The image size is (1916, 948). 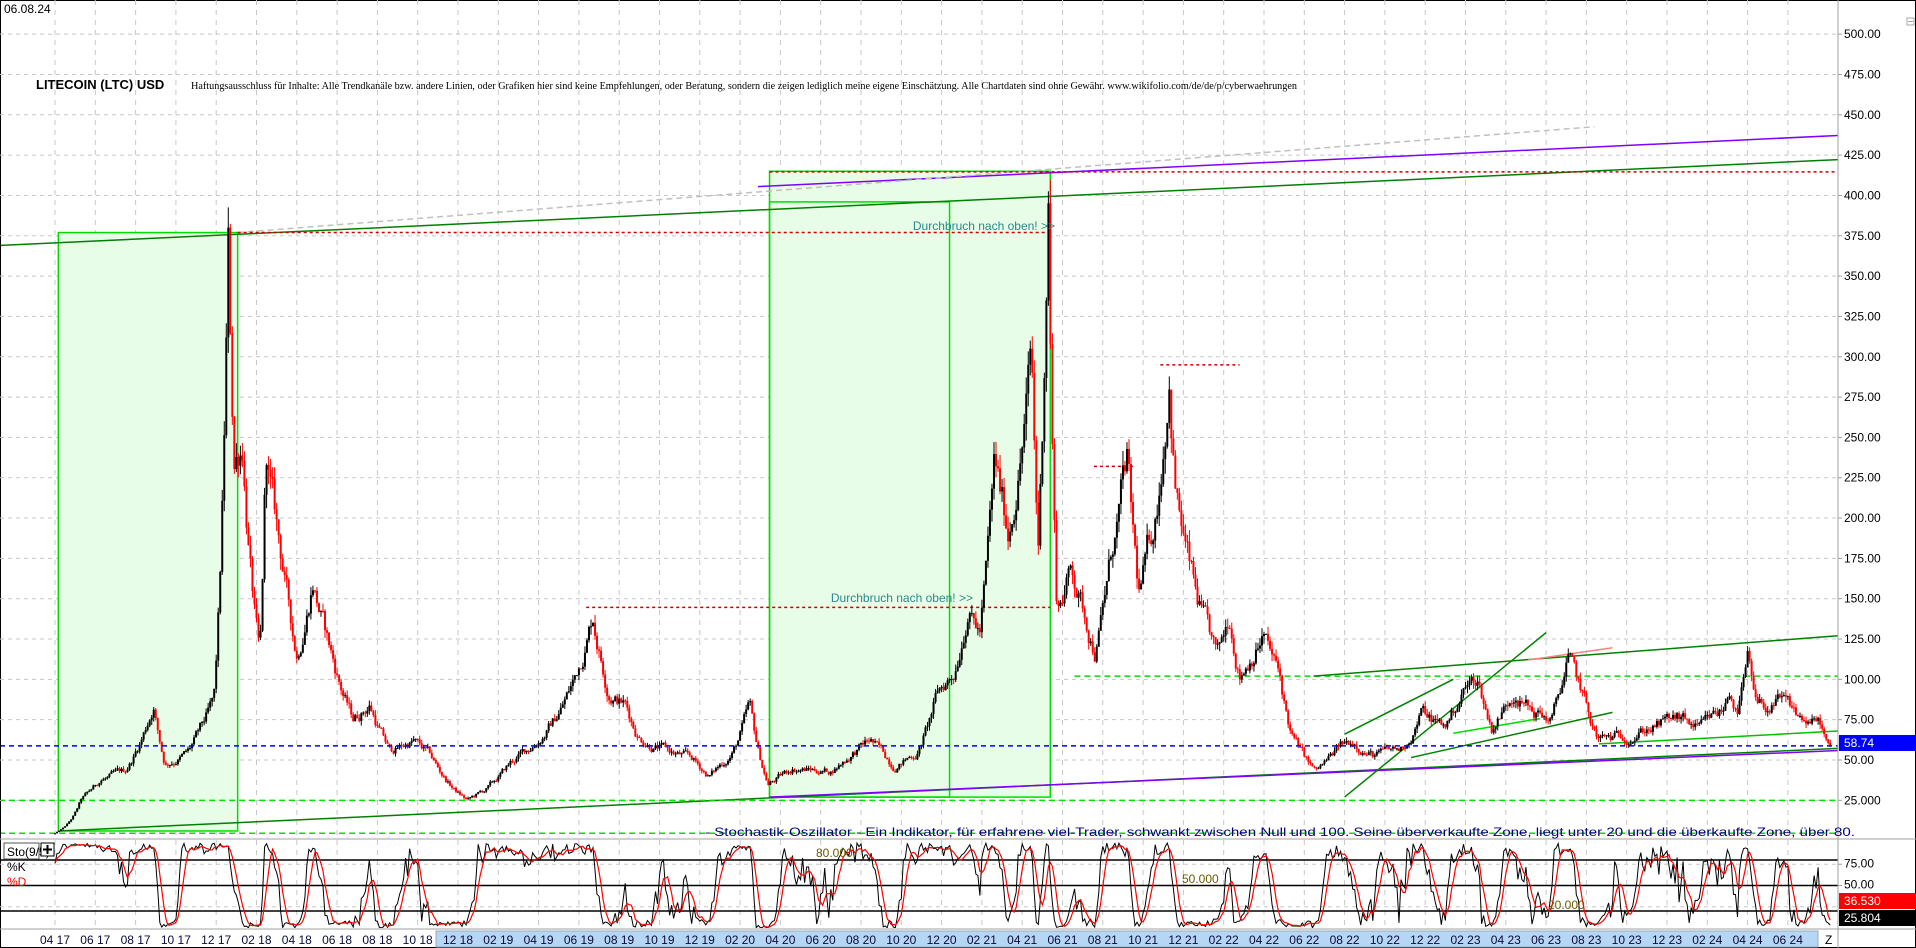 What do you see at coordinates (337, 940) in the screenshot?
I see `x-tick-label: 06 18` at bounding box center [337, 940].